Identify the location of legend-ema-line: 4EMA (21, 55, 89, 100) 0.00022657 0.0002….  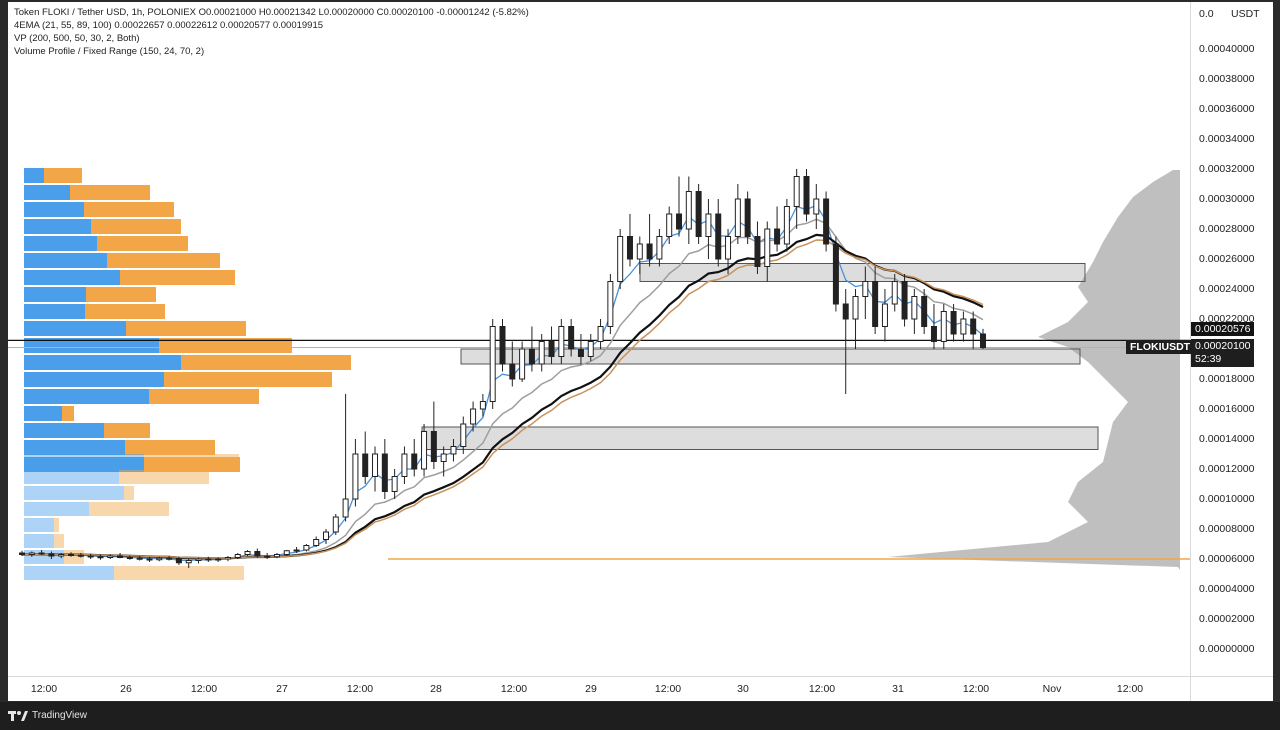
(169, 25).